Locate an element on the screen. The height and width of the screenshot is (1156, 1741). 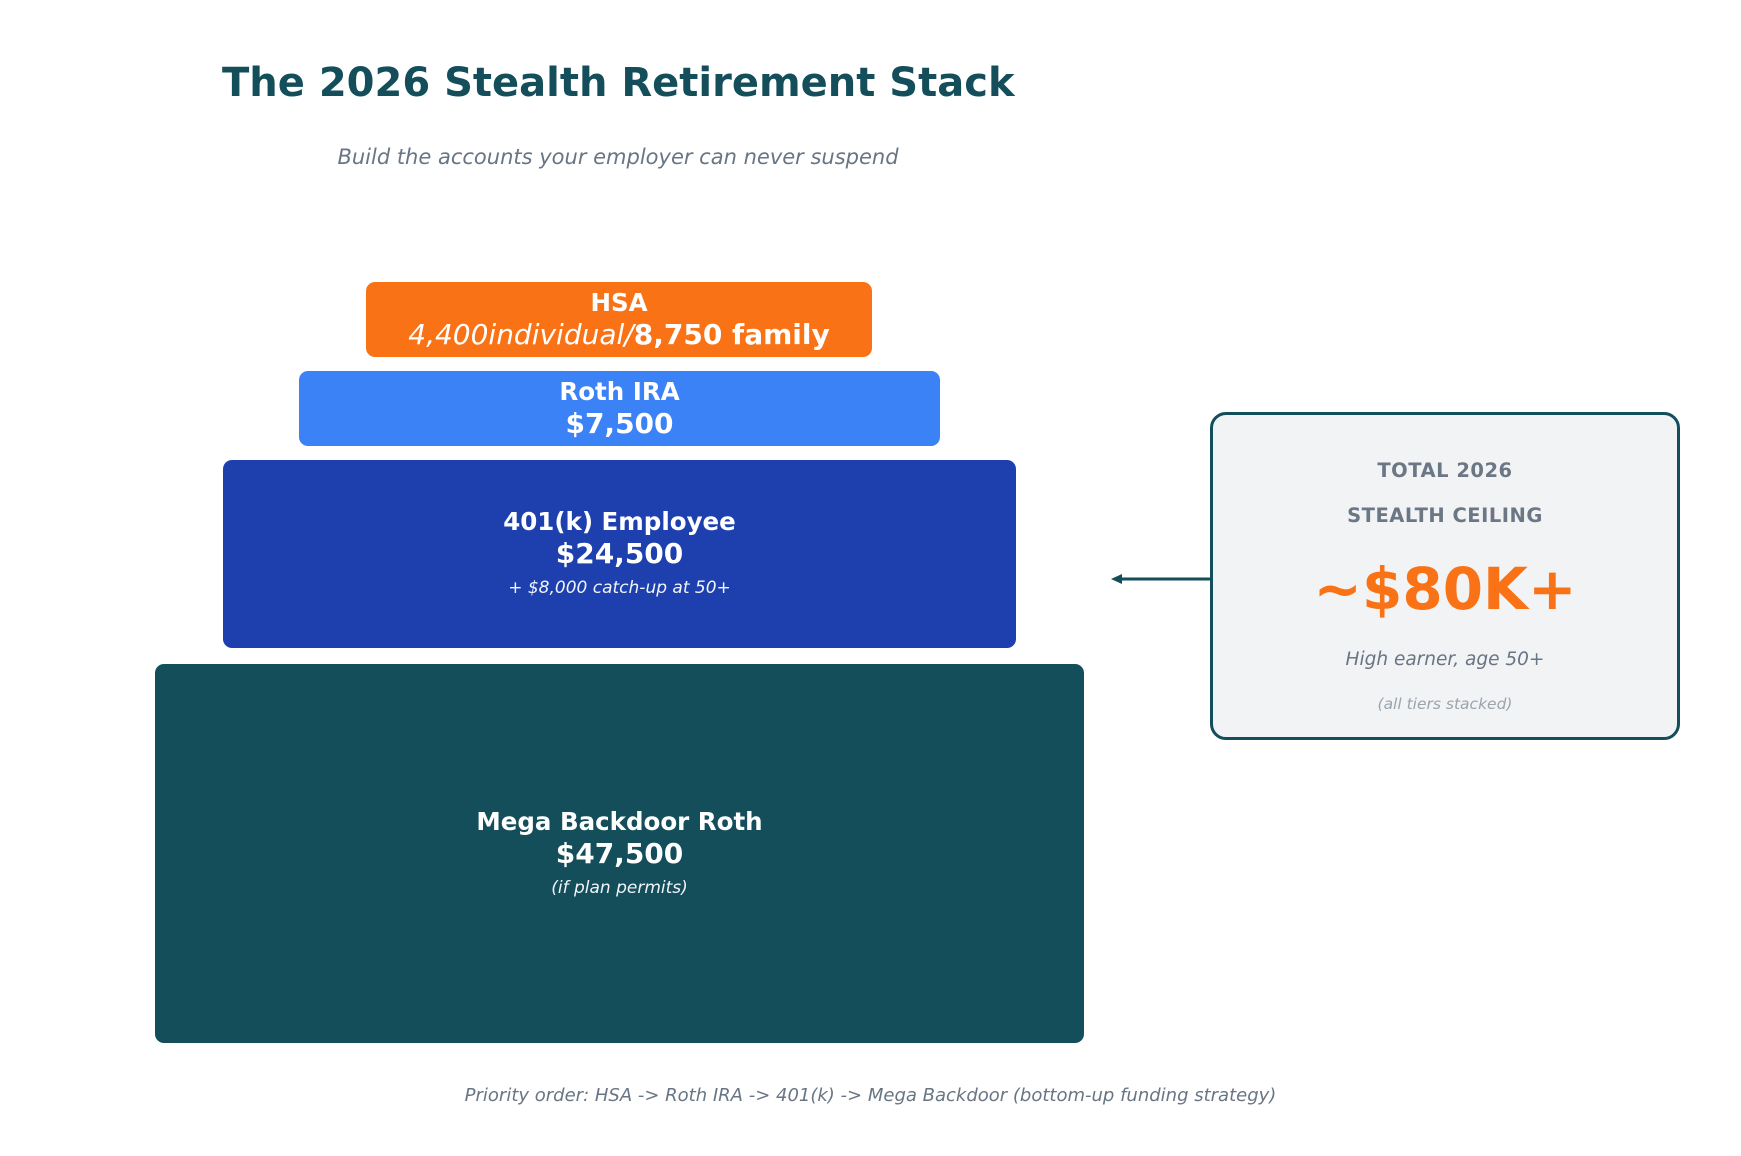
tier-roth-ira: Roth IRA $7,500 is located at coordinates (619, 408).